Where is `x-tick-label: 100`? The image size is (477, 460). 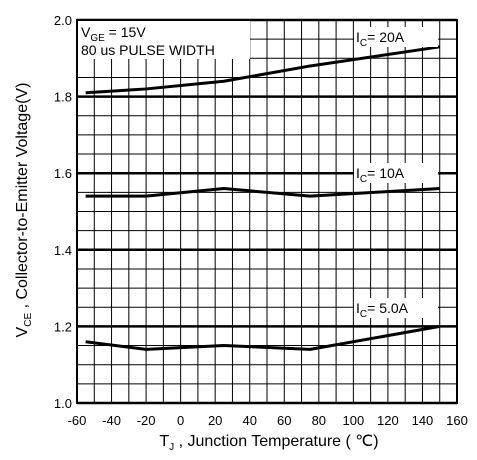 x-tick-label: 100 is located at coordinates (354, 420).